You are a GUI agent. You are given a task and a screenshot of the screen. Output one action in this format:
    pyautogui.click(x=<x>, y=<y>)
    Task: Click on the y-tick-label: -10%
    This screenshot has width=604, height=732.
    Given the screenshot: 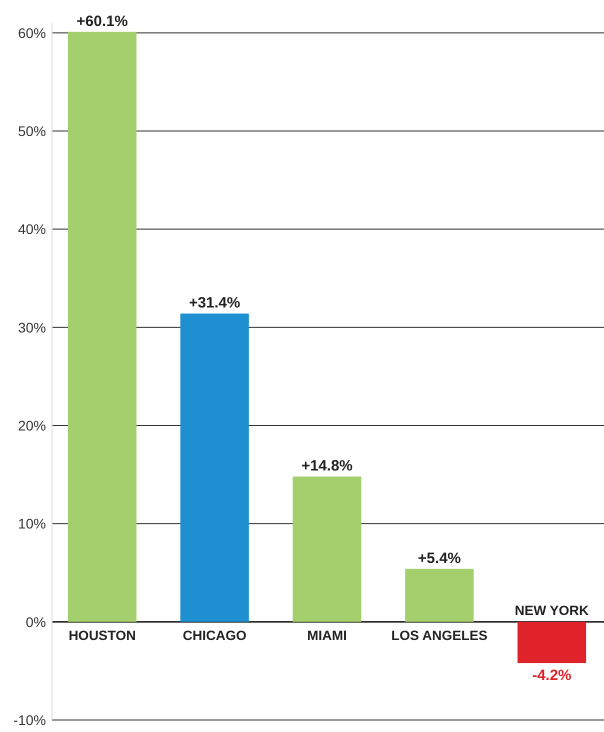 What is the action you would take?
    pyautogui.click(x=29, y=720)
    